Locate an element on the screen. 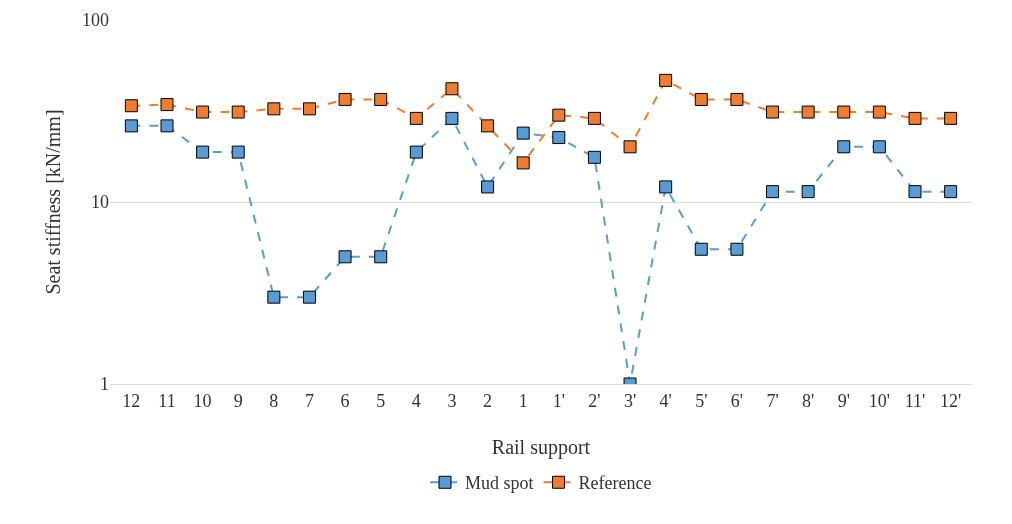 This screenshot has height=524, width=1012. x-tick-label: 2' is located at coordinates (594, 400).